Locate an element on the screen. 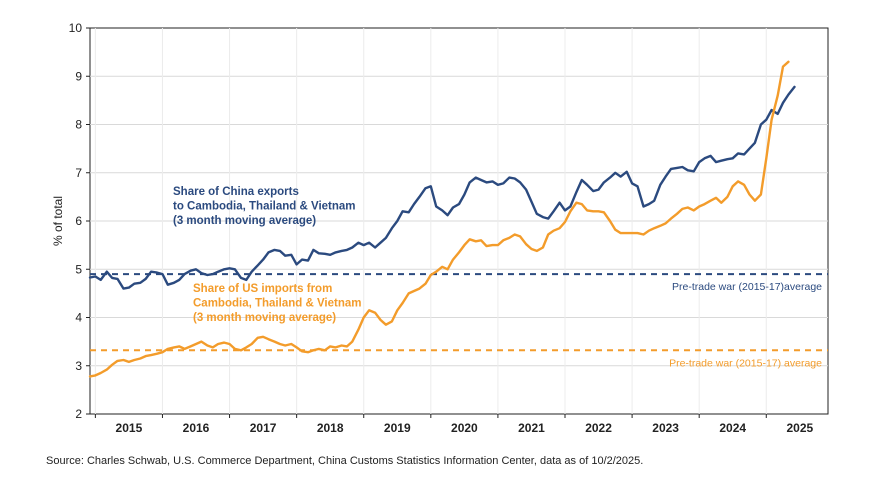  y-tick-label: 10 is located at coordinates (76, 28).